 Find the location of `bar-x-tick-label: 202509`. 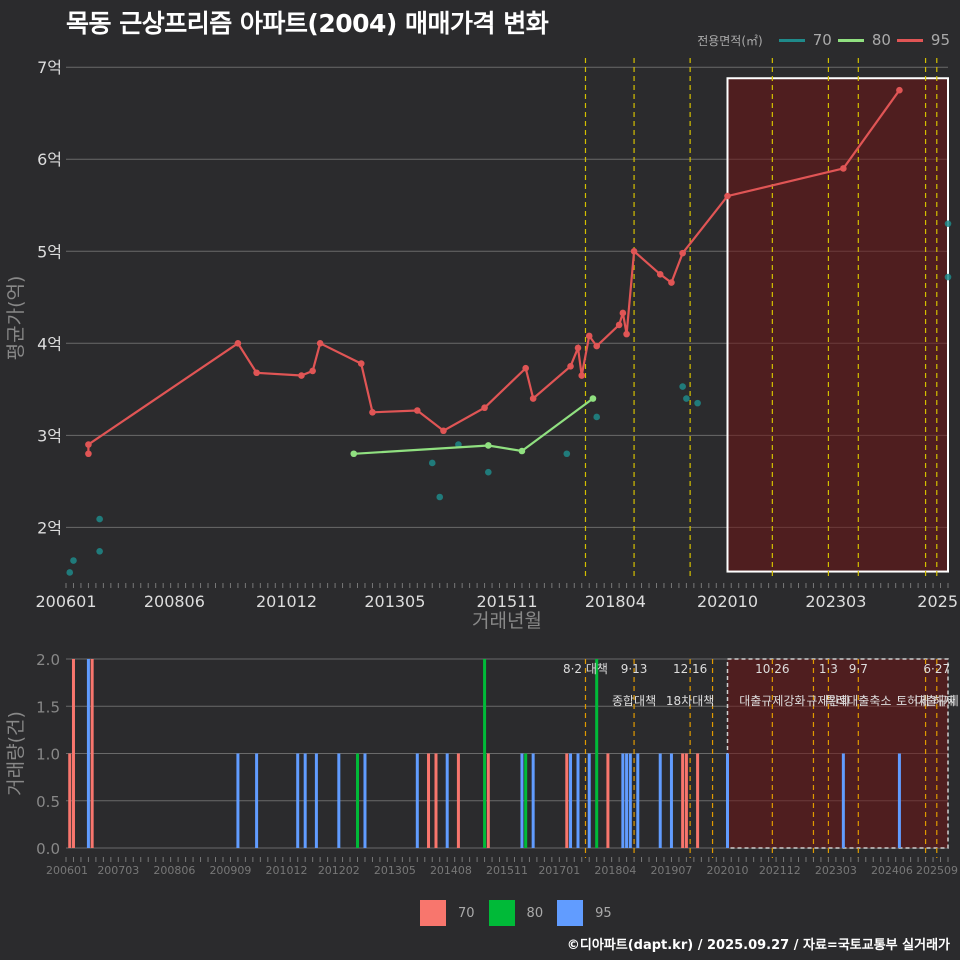

bar-x-tick-label: 202509 is located at coordinates (937, 870).